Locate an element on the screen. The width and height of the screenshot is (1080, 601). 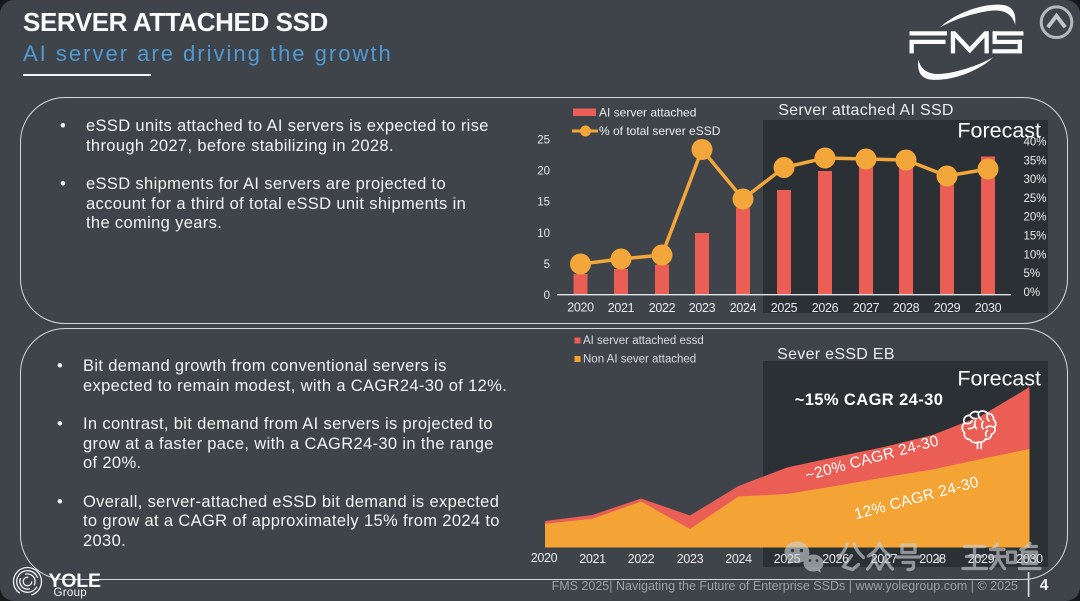
svg-text: 35% is located at coordinates (1035, 161).